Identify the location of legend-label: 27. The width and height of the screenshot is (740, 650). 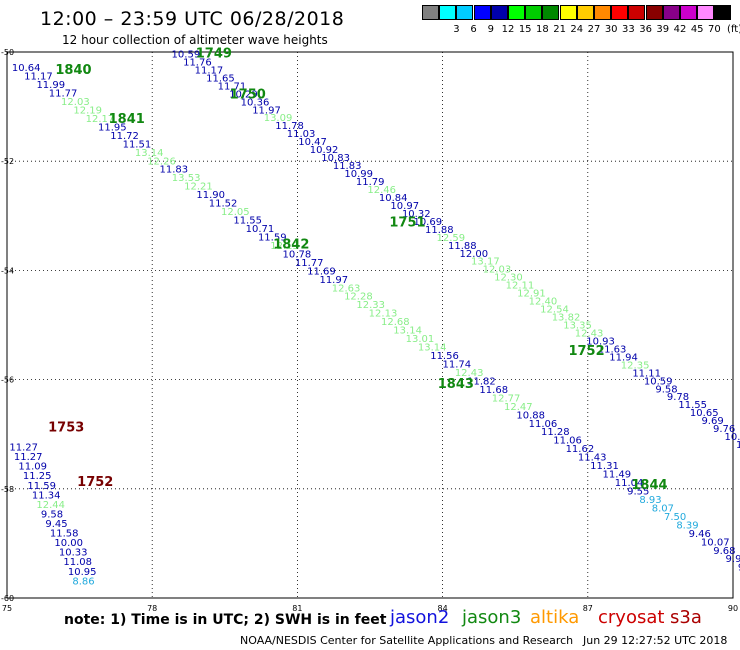
(594, 29).